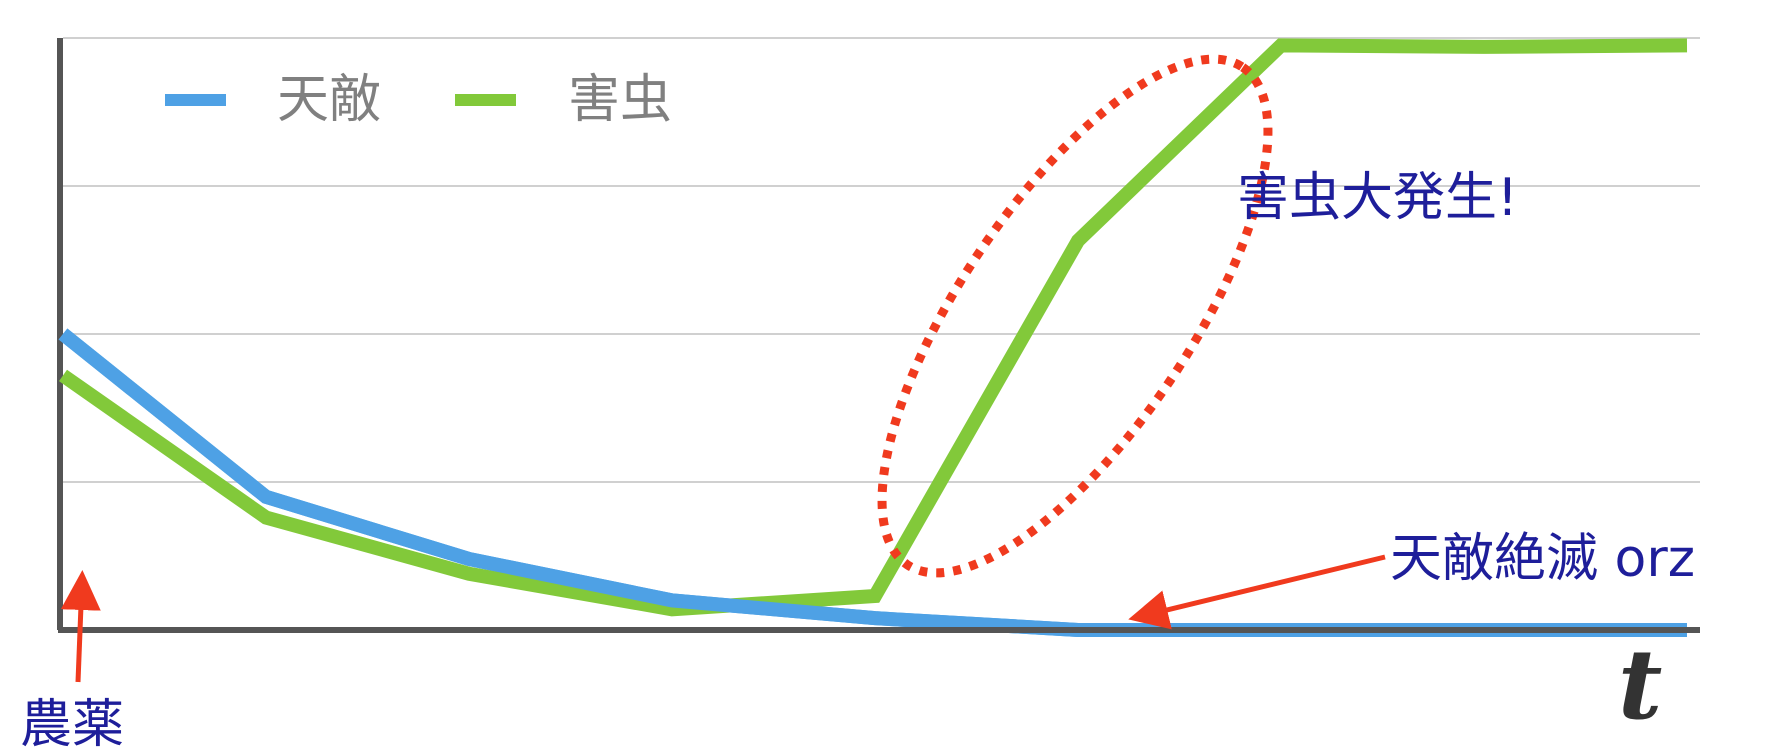 The width and height of the screenshot is (1765, 752). I want to click on legend: 天敵 害虫, so click(418, 100).